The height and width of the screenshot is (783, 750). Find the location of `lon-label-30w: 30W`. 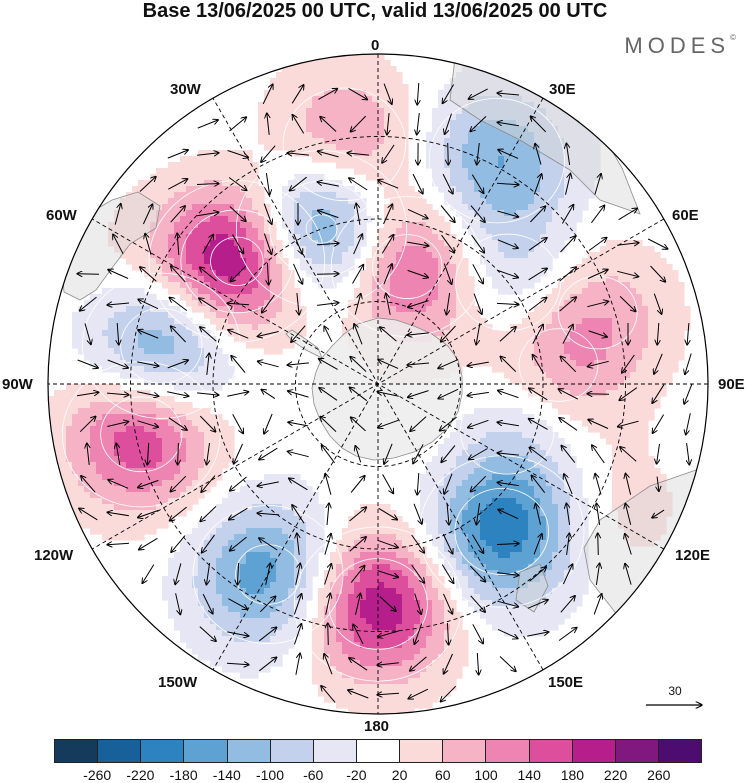

lon-label-30w: 30W is located at coordinates (185, 89).